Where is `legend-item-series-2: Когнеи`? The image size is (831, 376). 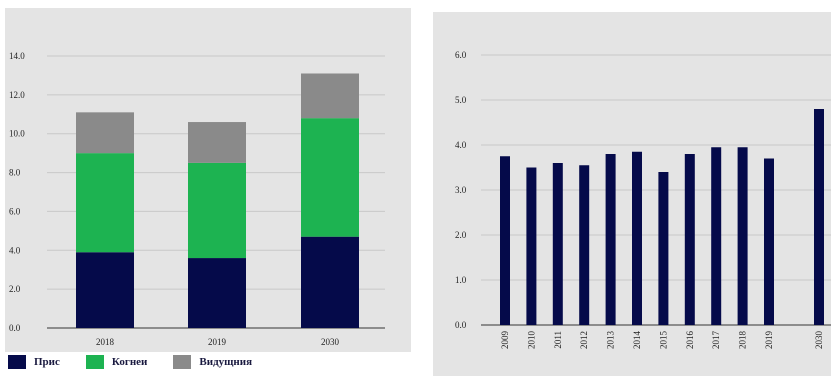
legend-item-series-2: Когнеи is located at coordinates (116, 362).